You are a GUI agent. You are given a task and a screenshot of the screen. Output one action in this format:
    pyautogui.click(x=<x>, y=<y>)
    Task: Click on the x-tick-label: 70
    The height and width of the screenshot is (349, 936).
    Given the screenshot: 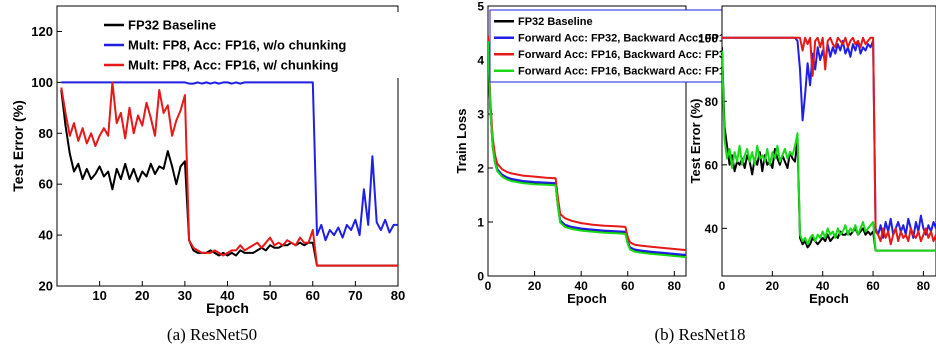 What is the action you would take?
    pyautogui.click(x=355, y=295)
    